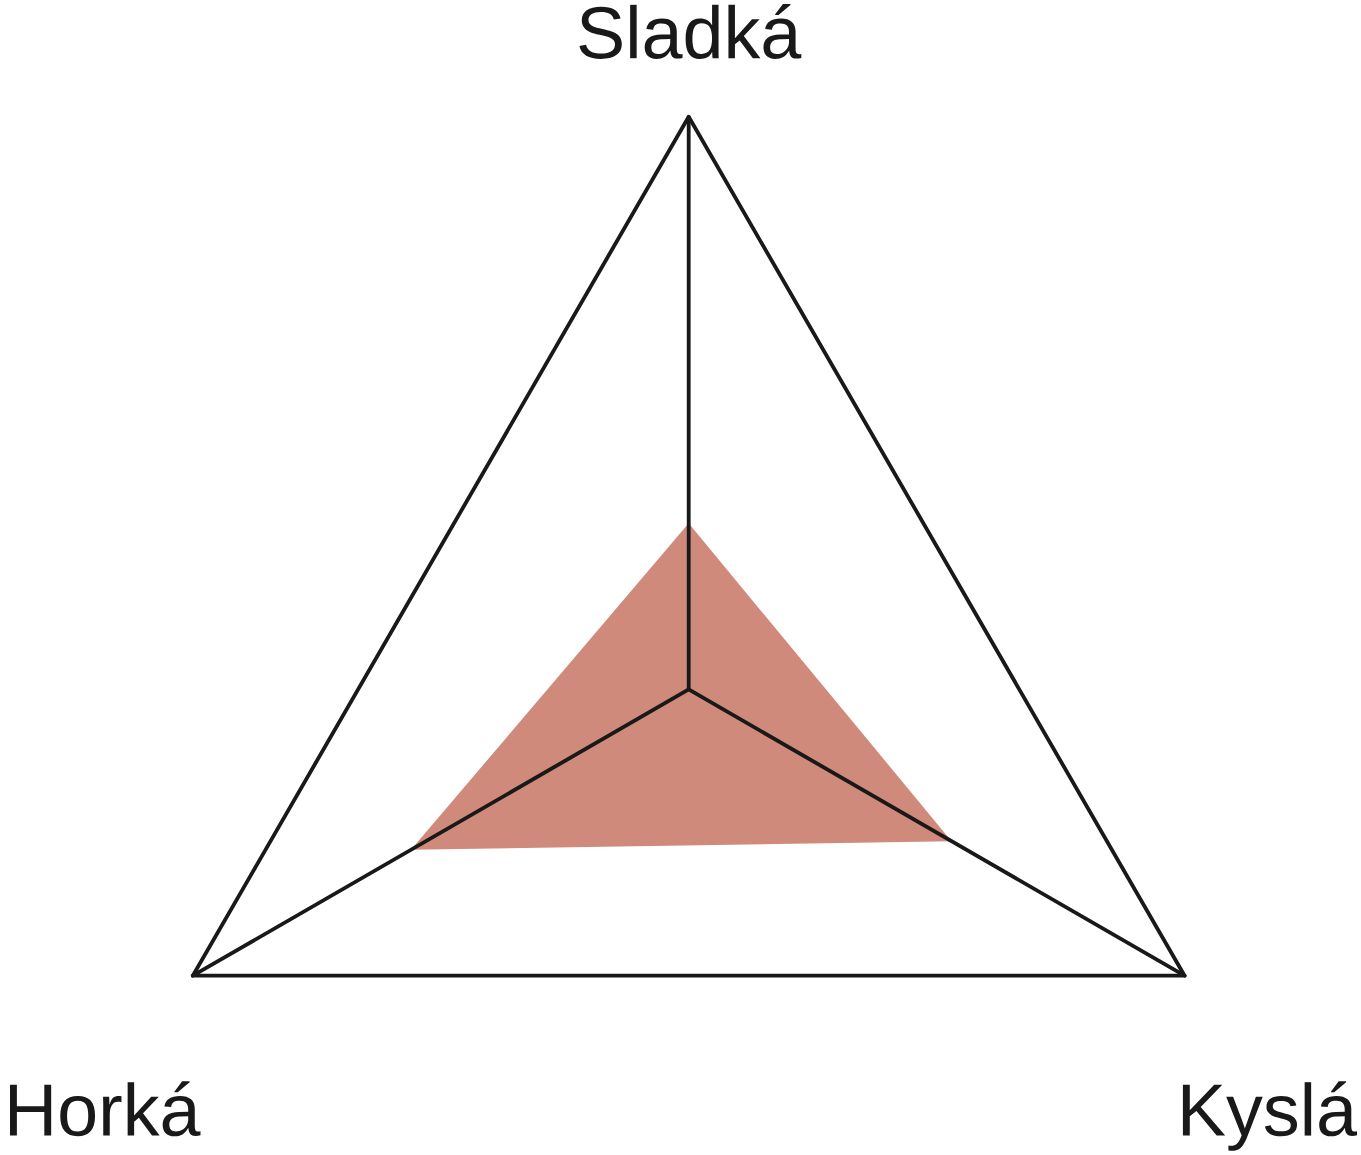 The width and height of the screenshot is (1361, 1155). What do you see at coordinates (690, 31) in the screenshot?
I see `spoke-label: Sladká` at bounding box center [690, 31].